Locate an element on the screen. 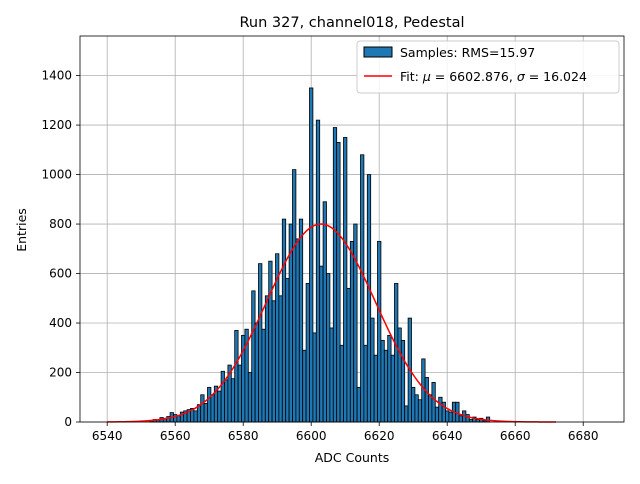 The width and height of the screenshot is (640, 484). x-tick-label: 6540 is located at coordinates (107, 436).